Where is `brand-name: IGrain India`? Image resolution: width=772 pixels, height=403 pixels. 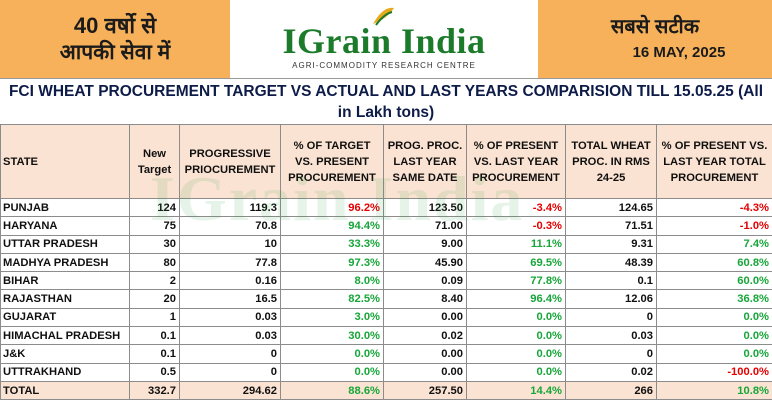 brand-name: IGrain India is located at coordinates (384, 41).